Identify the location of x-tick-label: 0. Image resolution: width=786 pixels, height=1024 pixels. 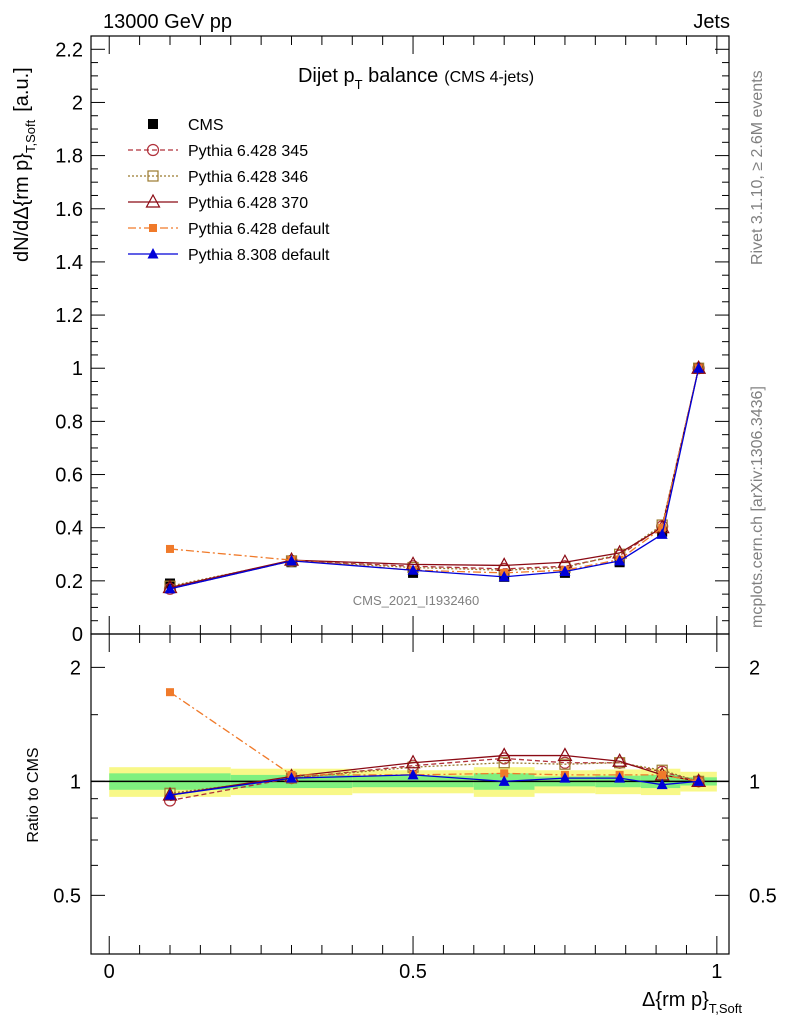
(109, 972).